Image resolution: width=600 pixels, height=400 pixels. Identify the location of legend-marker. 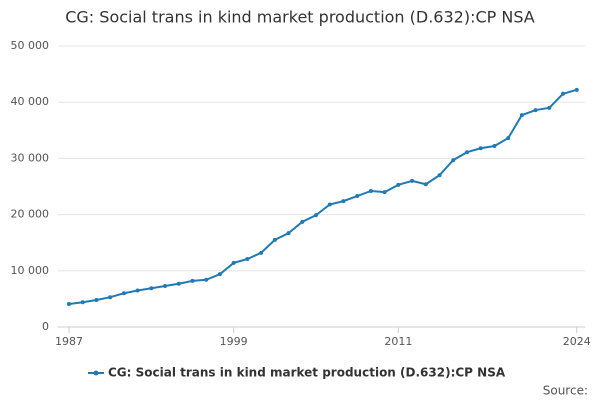
(96, 373).